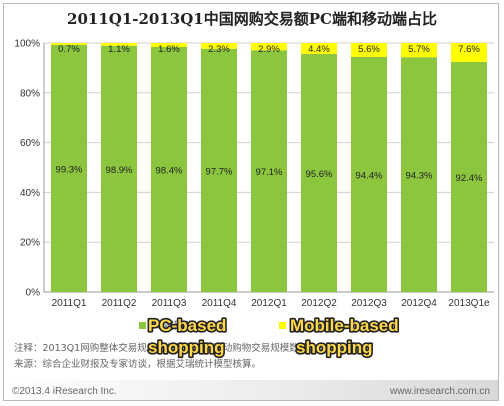 The width and height of the screenshot is (504, 406). What do you see at coordinates (119, 44) in the screenshot?
I see `bar-mobile-2011Q2` at bounding box center [119, 44].